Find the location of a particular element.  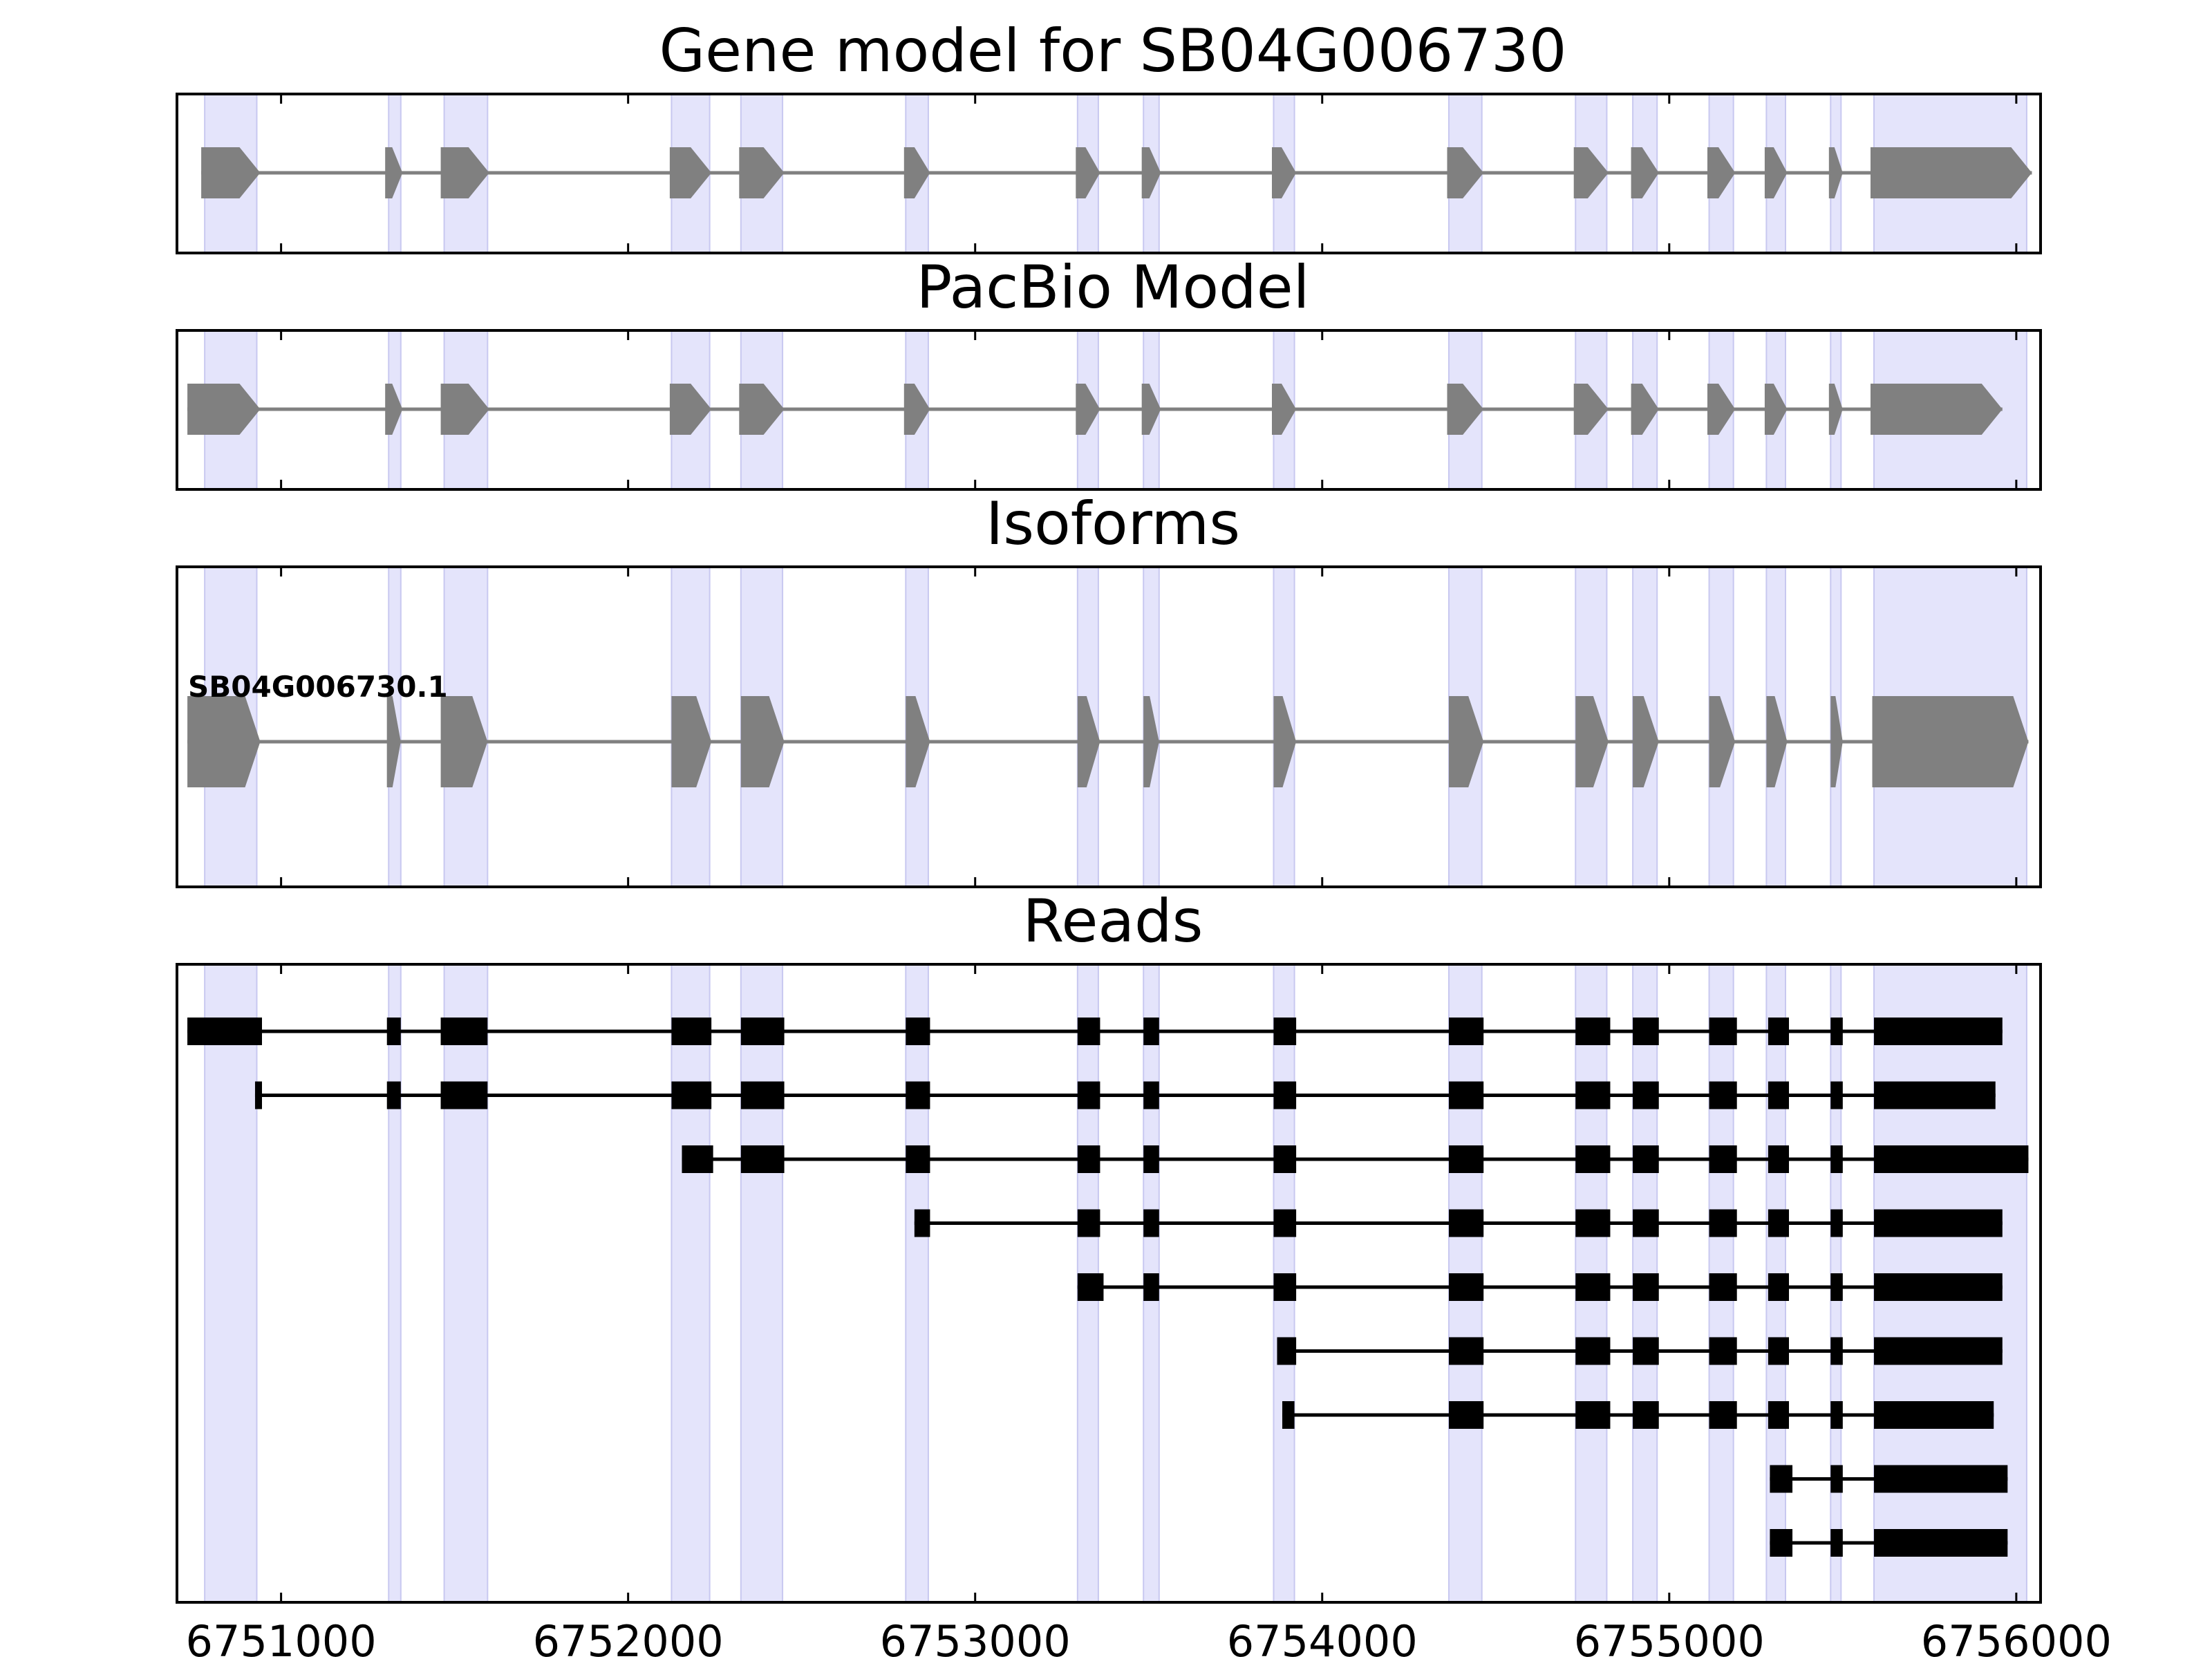

panel-title-pacbio-model: PacBio Model is located at coordinates (1112, 287).